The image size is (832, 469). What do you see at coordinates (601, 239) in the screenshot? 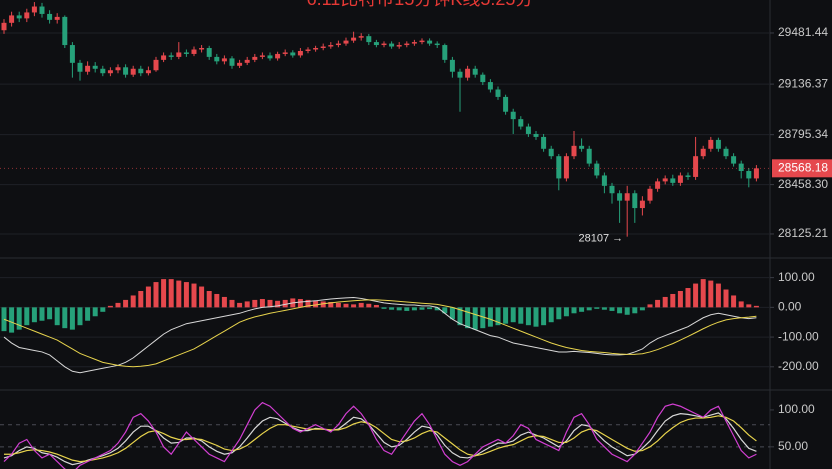
I see `low-annotation: 28107 →` at bounding box center [601, 239].